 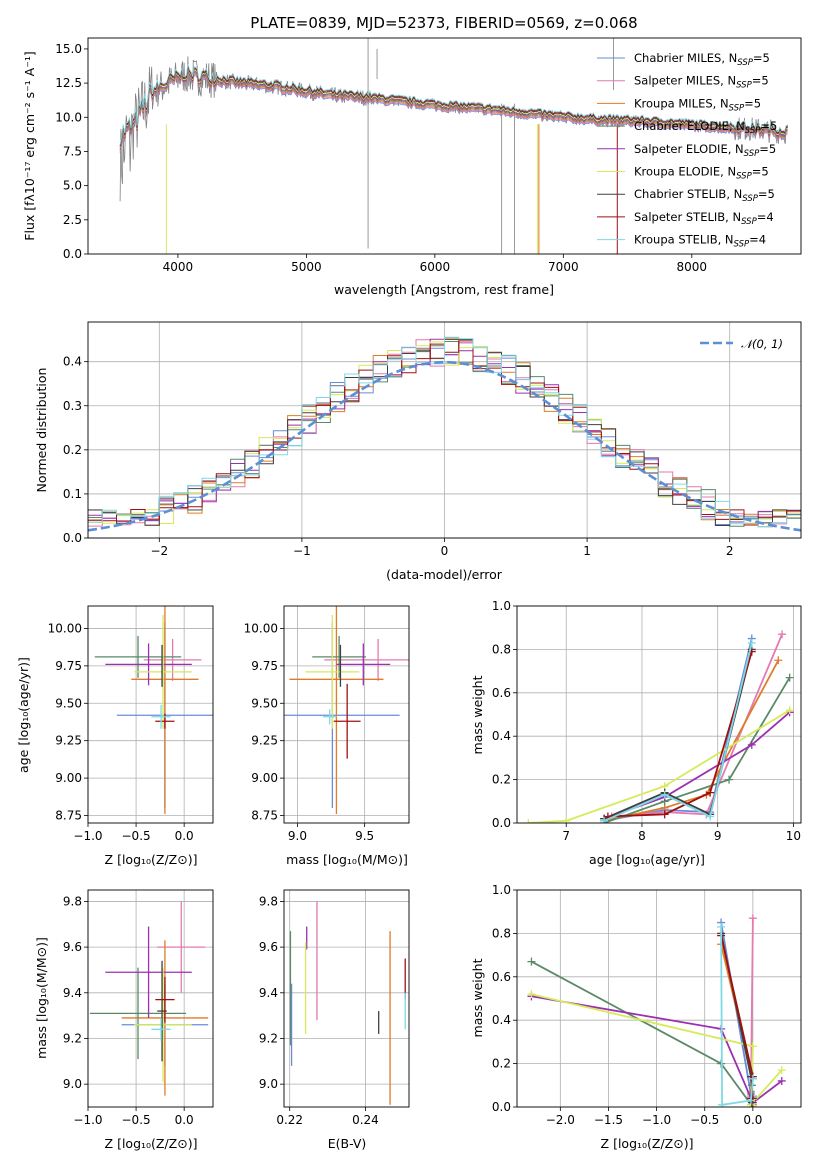 I want to click on x-tick-label: 7, so click(x=566, y=836).